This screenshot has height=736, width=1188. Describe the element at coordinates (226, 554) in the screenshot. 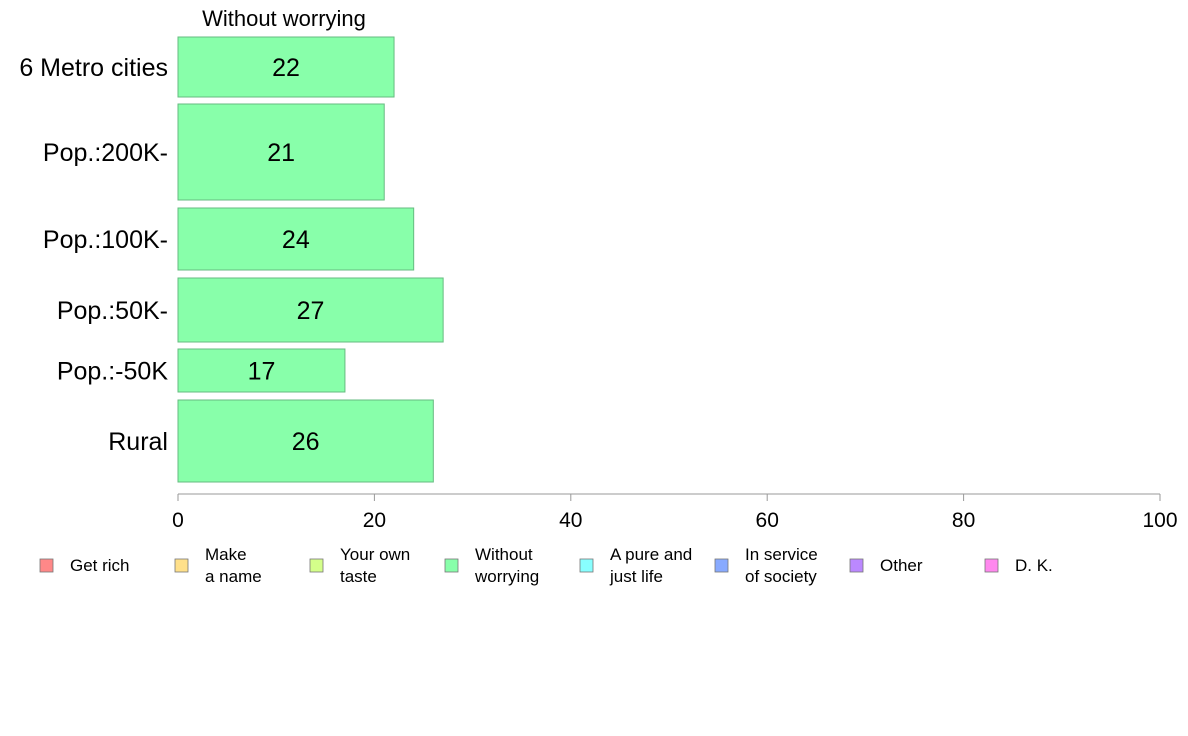

I see `legend-label: Make` at that location.